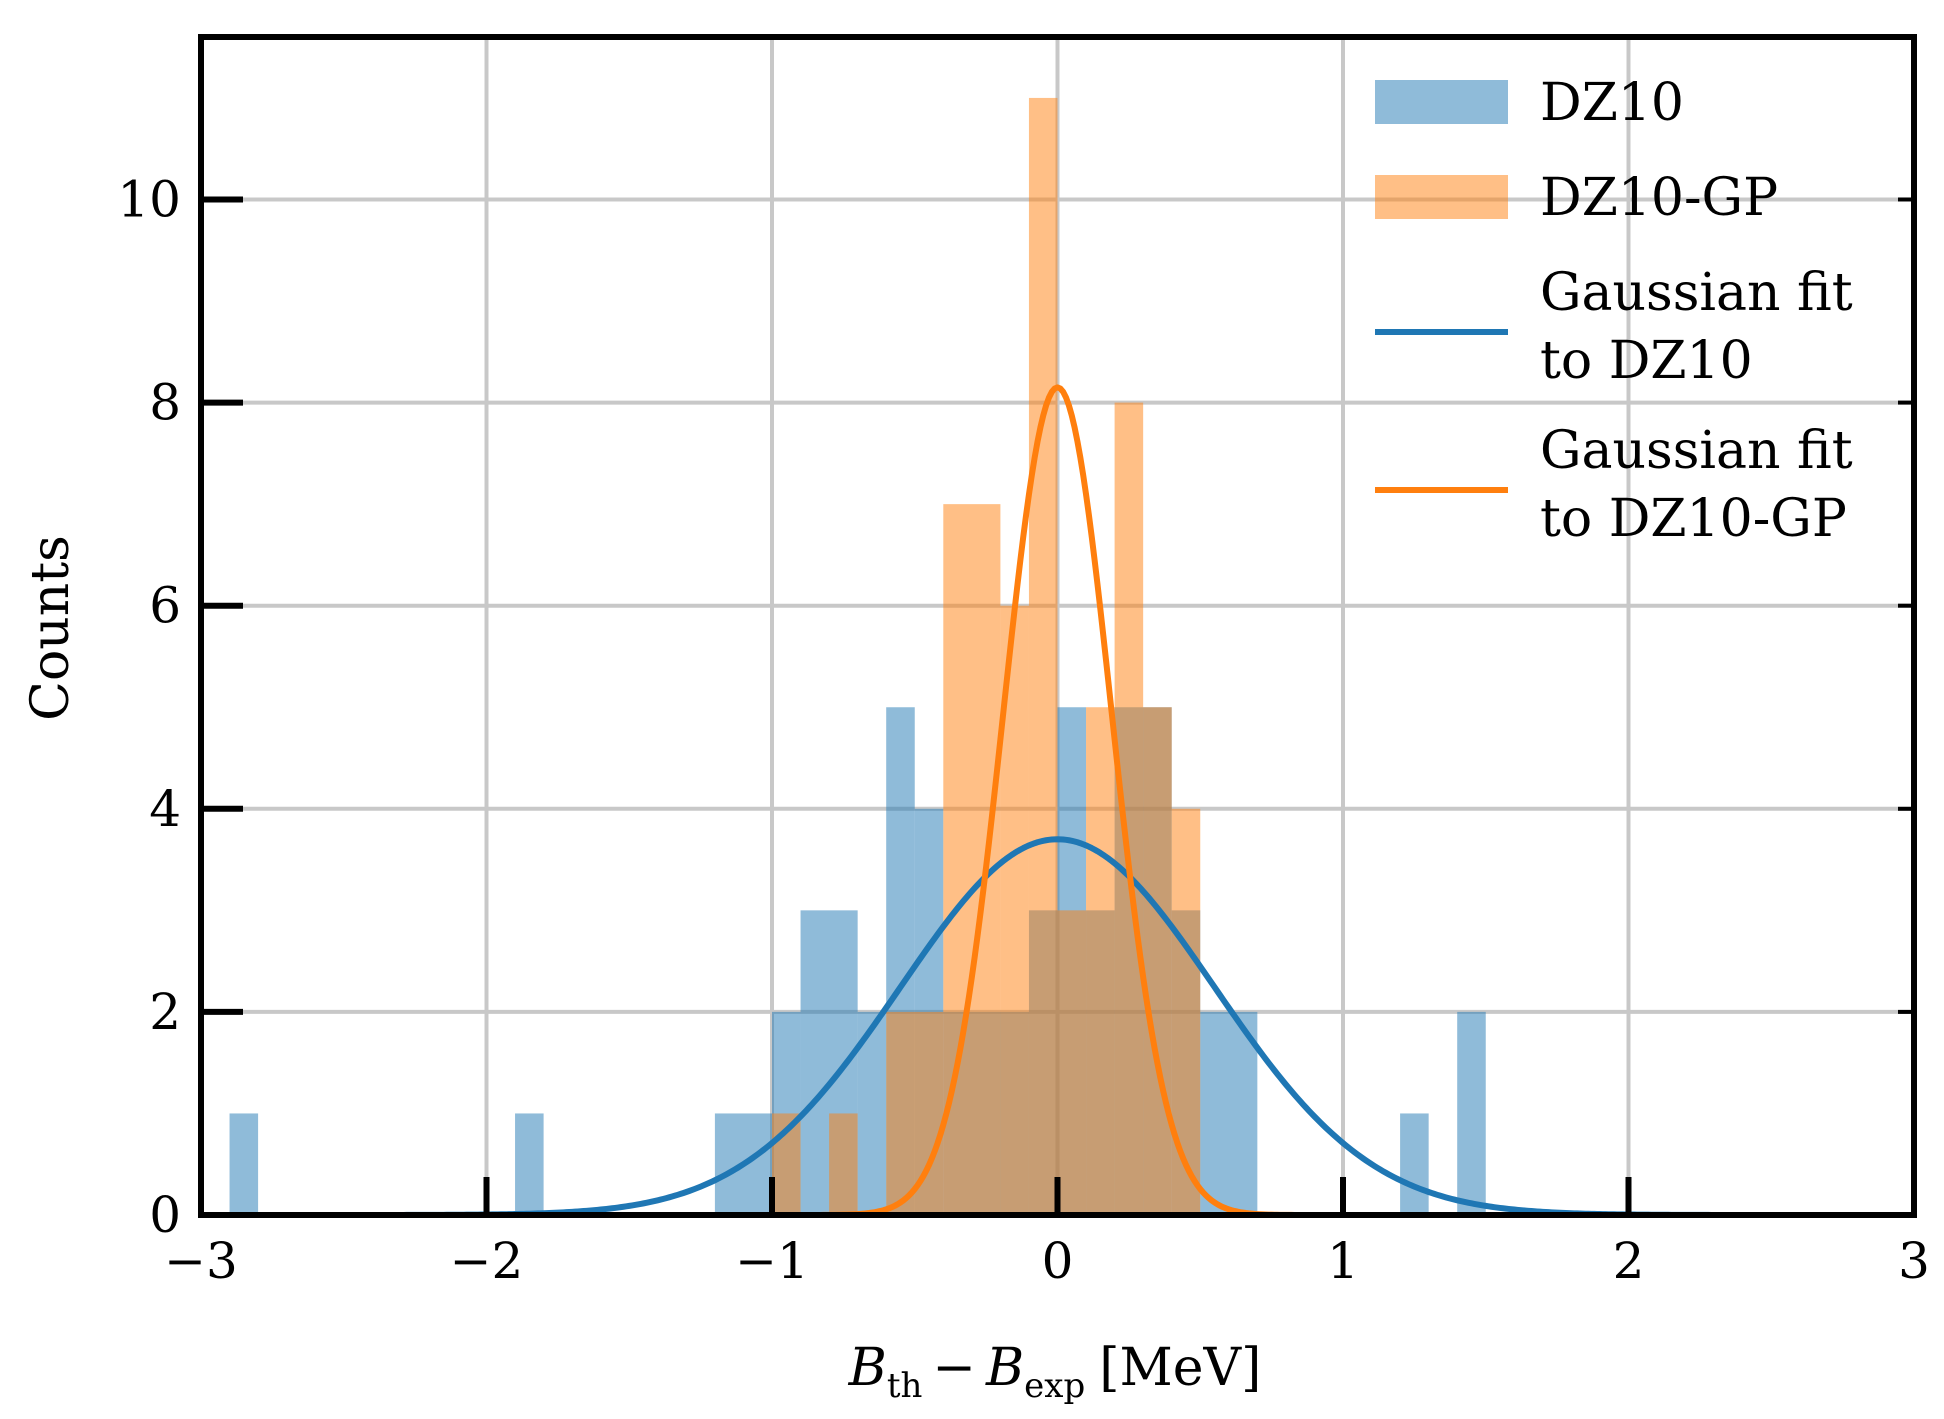 The image size is (1944, 1419). I want to click on y-axis-label: Counts, so click(51, 628).